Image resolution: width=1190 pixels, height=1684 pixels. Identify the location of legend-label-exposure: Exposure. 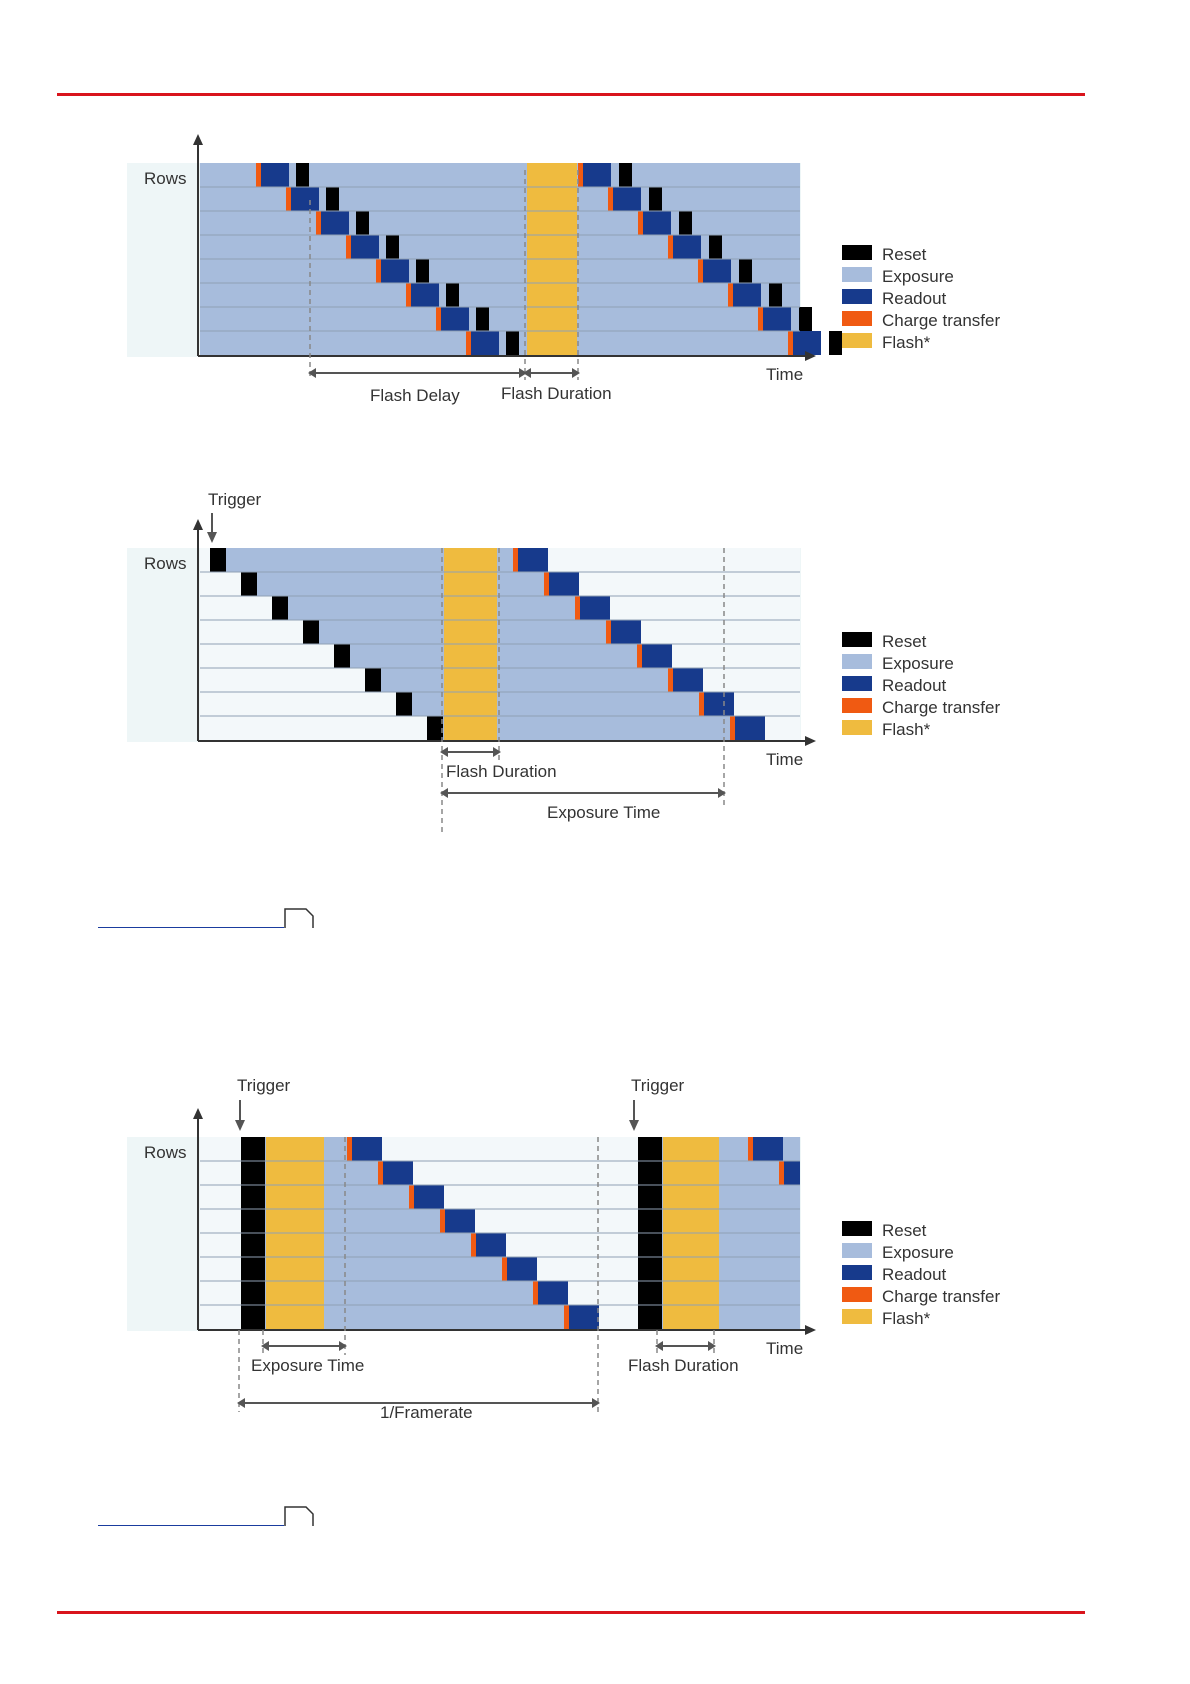
(918, 276).